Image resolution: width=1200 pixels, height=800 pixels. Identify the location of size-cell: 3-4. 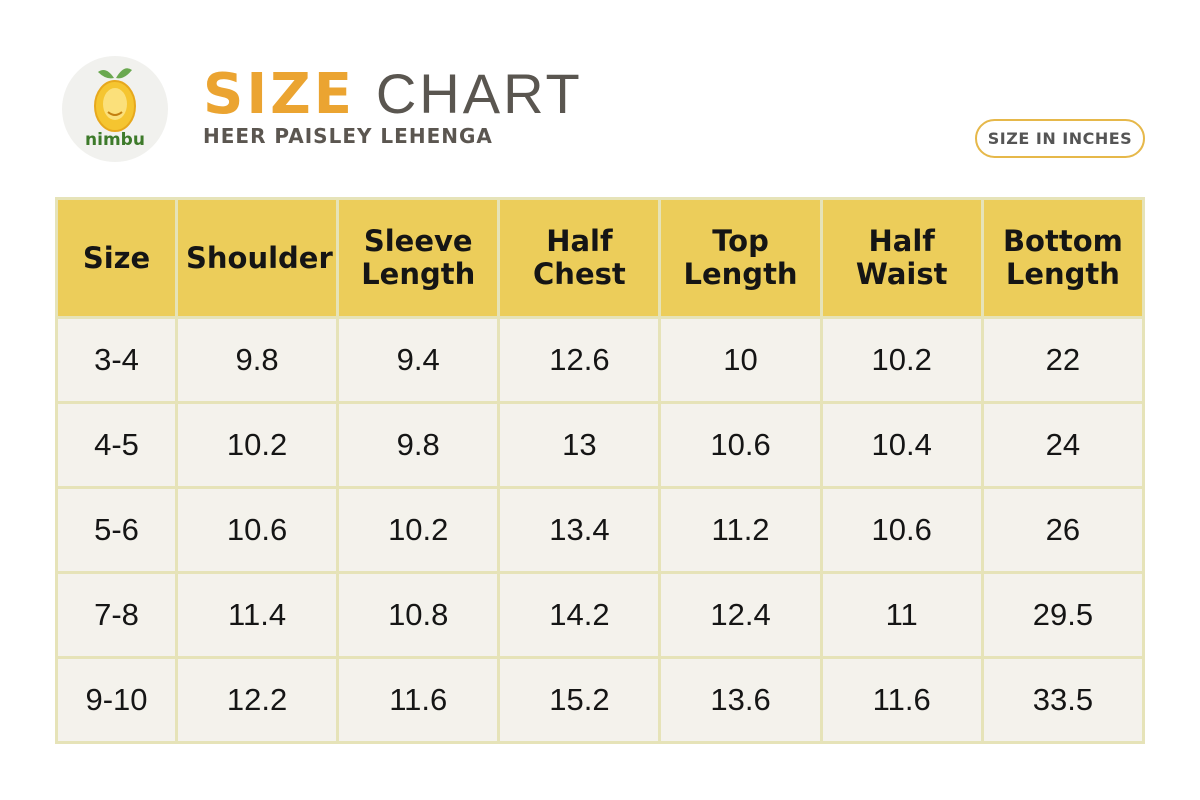
(116, 360).